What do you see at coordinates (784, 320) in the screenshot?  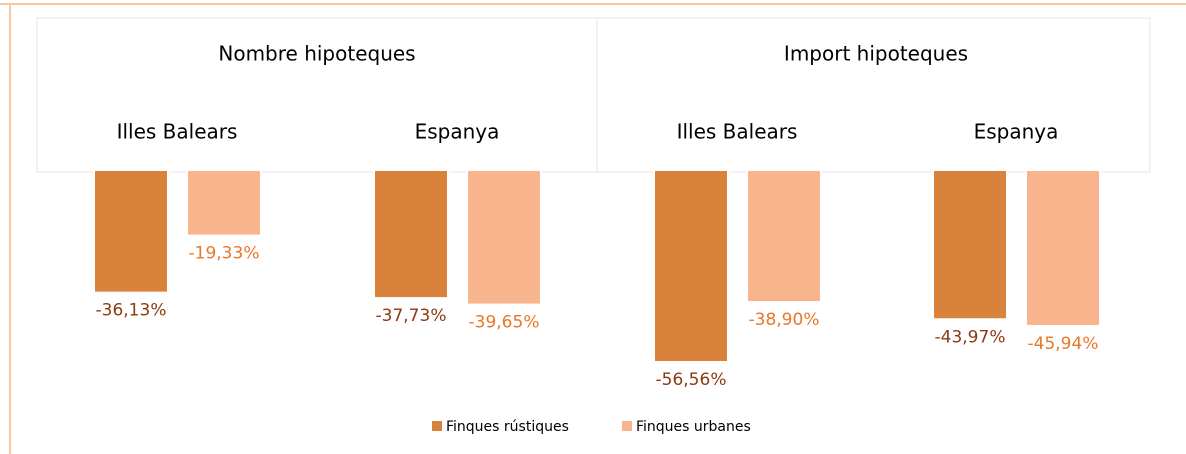 I see `value-label: -38,90%` at bounding box center [784, 320].